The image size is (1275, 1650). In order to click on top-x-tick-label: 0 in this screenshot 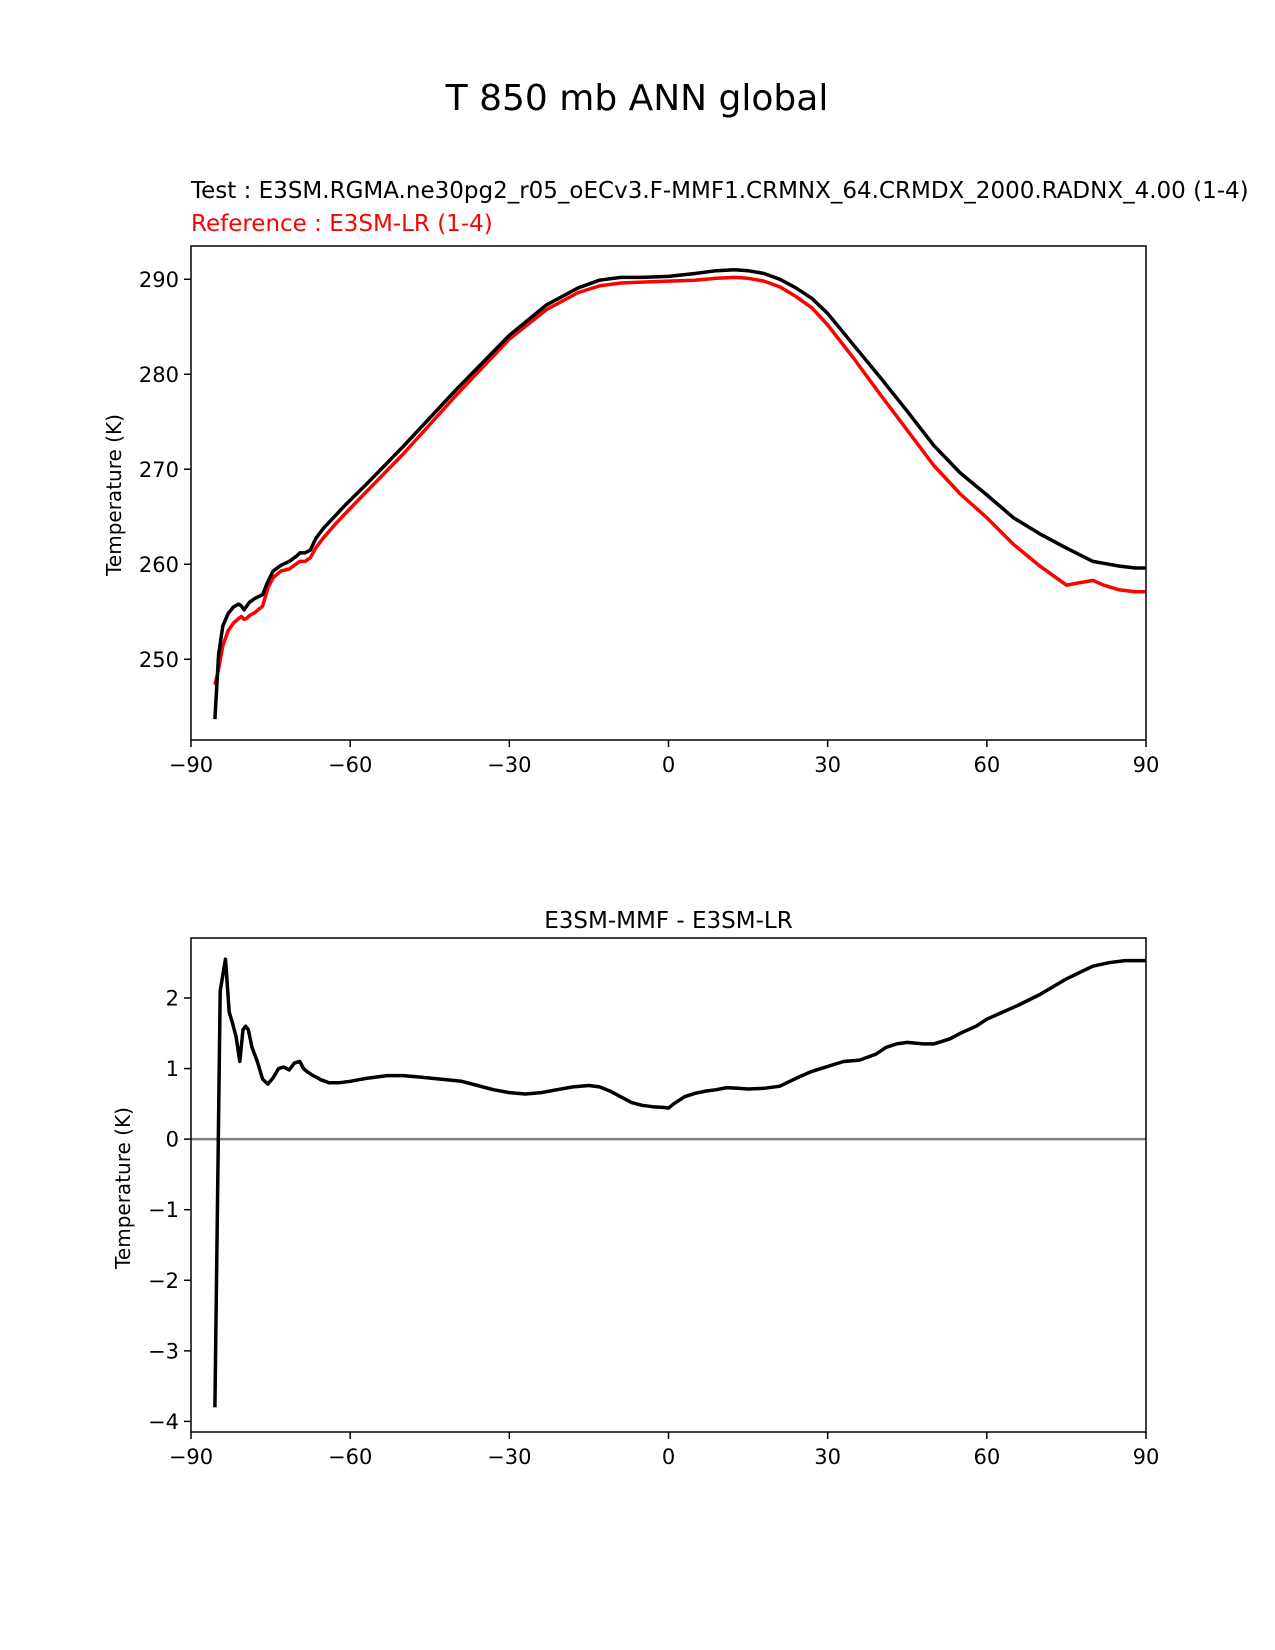, I will do `click(668, 765)`.